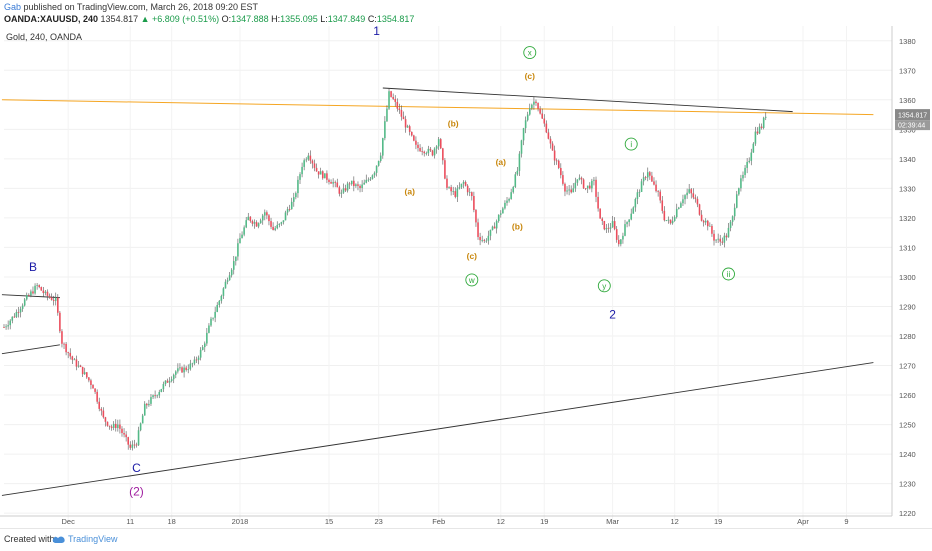 The width and height of the screenshot is (932, 551). I want to click on wave-label: (c), so click(530, 76).